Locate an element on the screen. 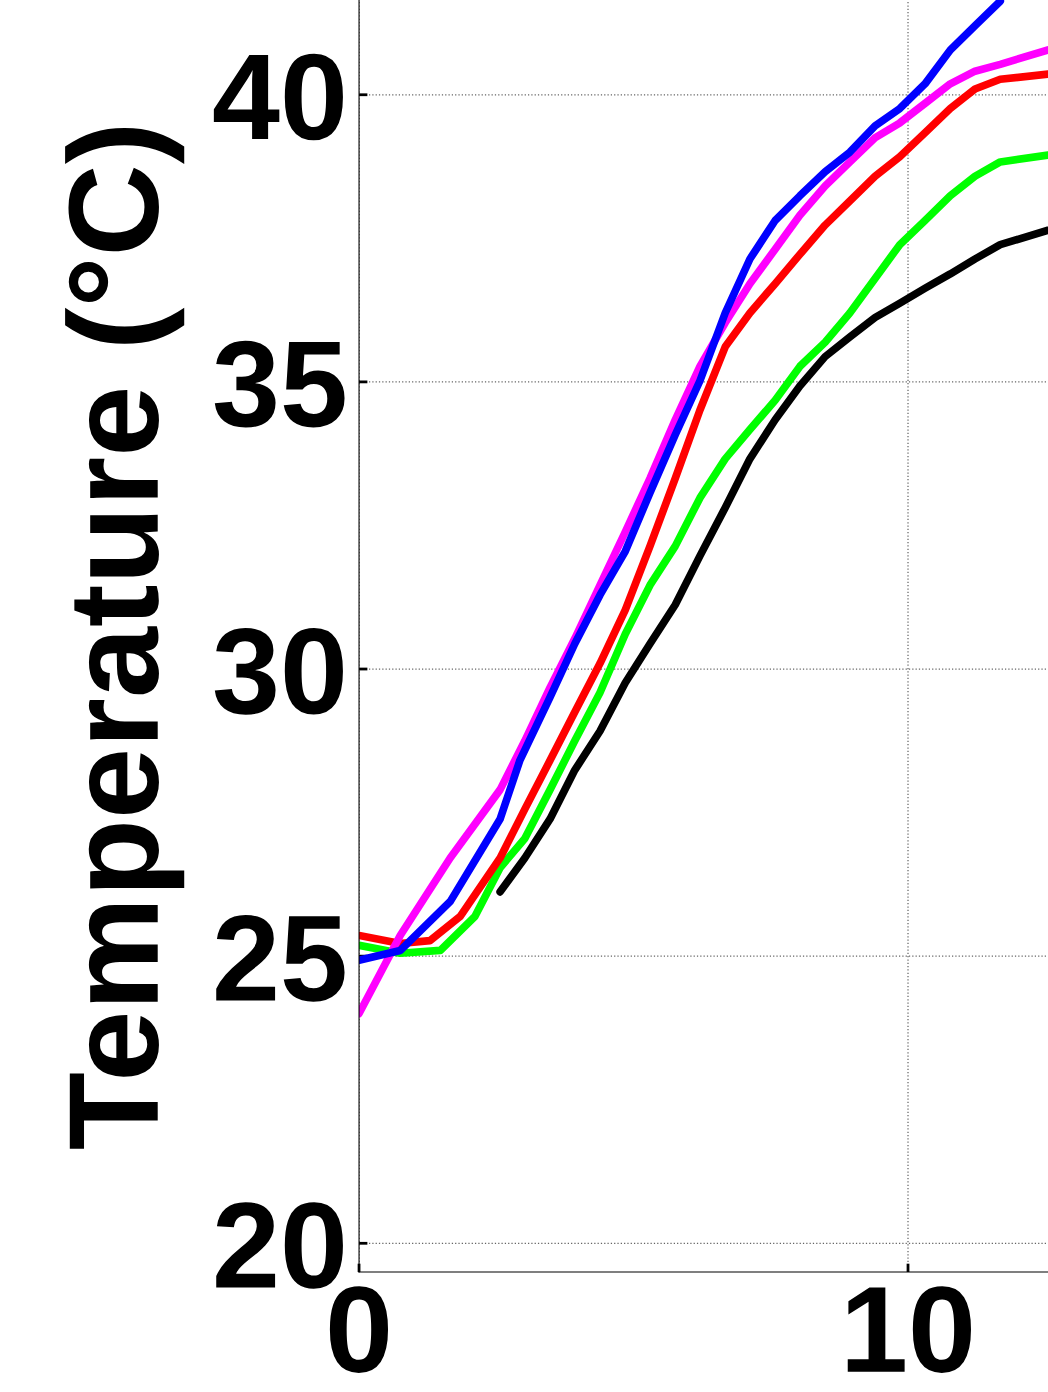 The height and width of the screenshot is (1392, 1048). y-axis-title: Temperature (°C) is located at coordinates (125, 638).